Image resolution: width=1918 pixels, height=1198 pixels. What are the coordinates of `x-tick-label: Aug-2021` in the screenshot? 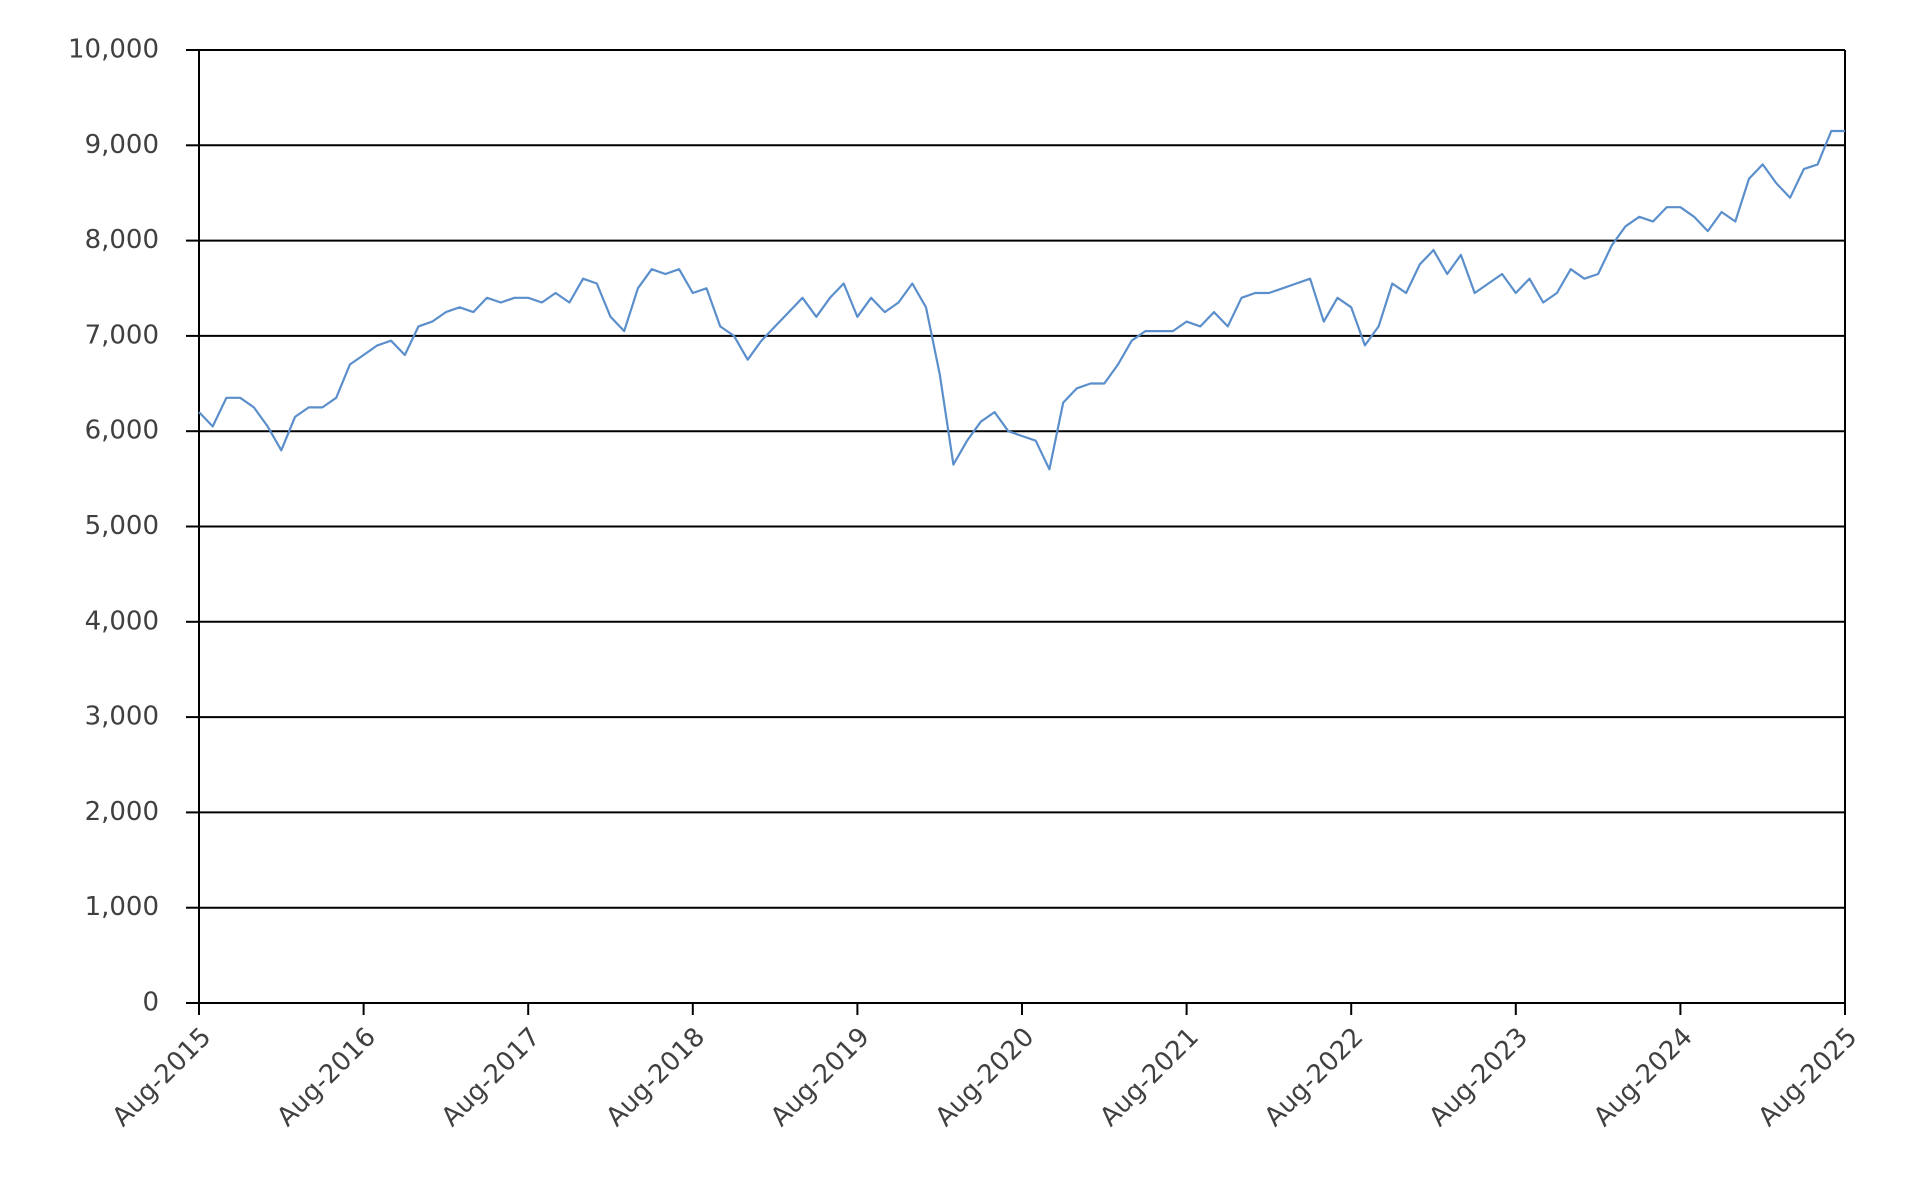 It's located at (1149, 1077).